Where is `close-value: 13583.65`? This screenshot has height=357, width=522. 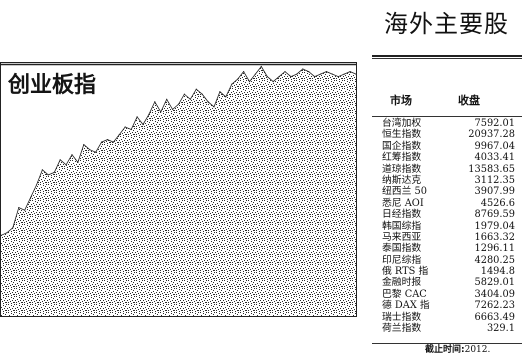
close-value: 13583.65 is located at coordinates (491, 169).